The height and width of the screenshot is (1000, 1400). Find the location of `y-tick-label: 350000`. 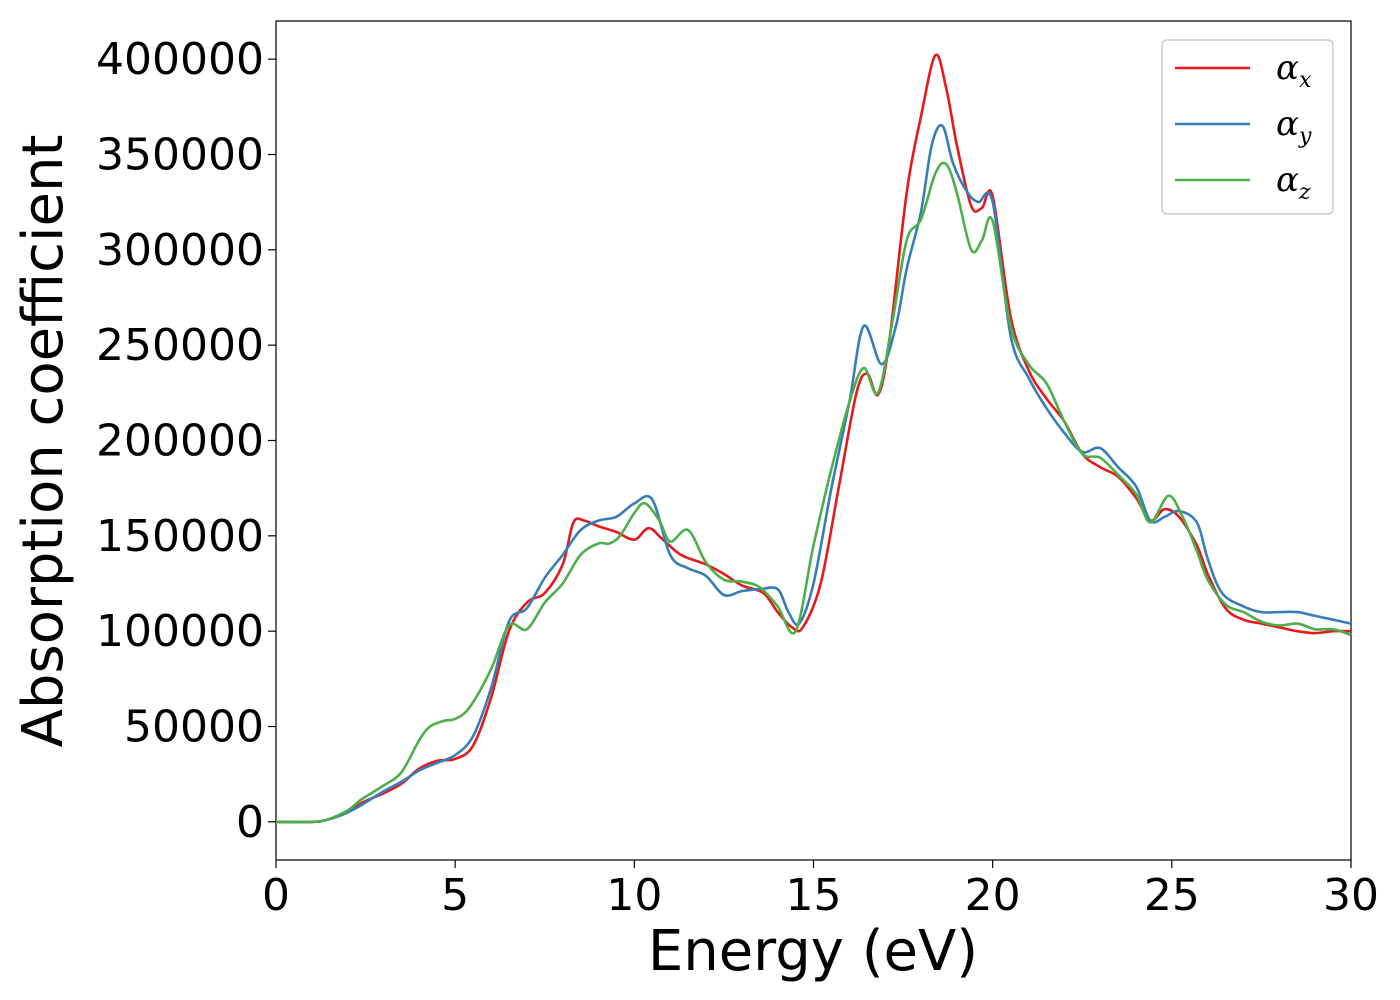

y-tick-label: 350000 is located at coordinates (180, 154).